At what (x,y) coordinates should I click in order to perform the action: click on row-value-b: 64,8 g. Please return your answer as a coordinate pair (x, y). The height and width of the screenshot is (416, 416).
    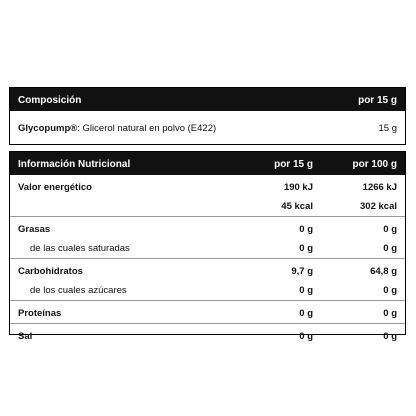
    Looking at the image, I should click on (383, 271).